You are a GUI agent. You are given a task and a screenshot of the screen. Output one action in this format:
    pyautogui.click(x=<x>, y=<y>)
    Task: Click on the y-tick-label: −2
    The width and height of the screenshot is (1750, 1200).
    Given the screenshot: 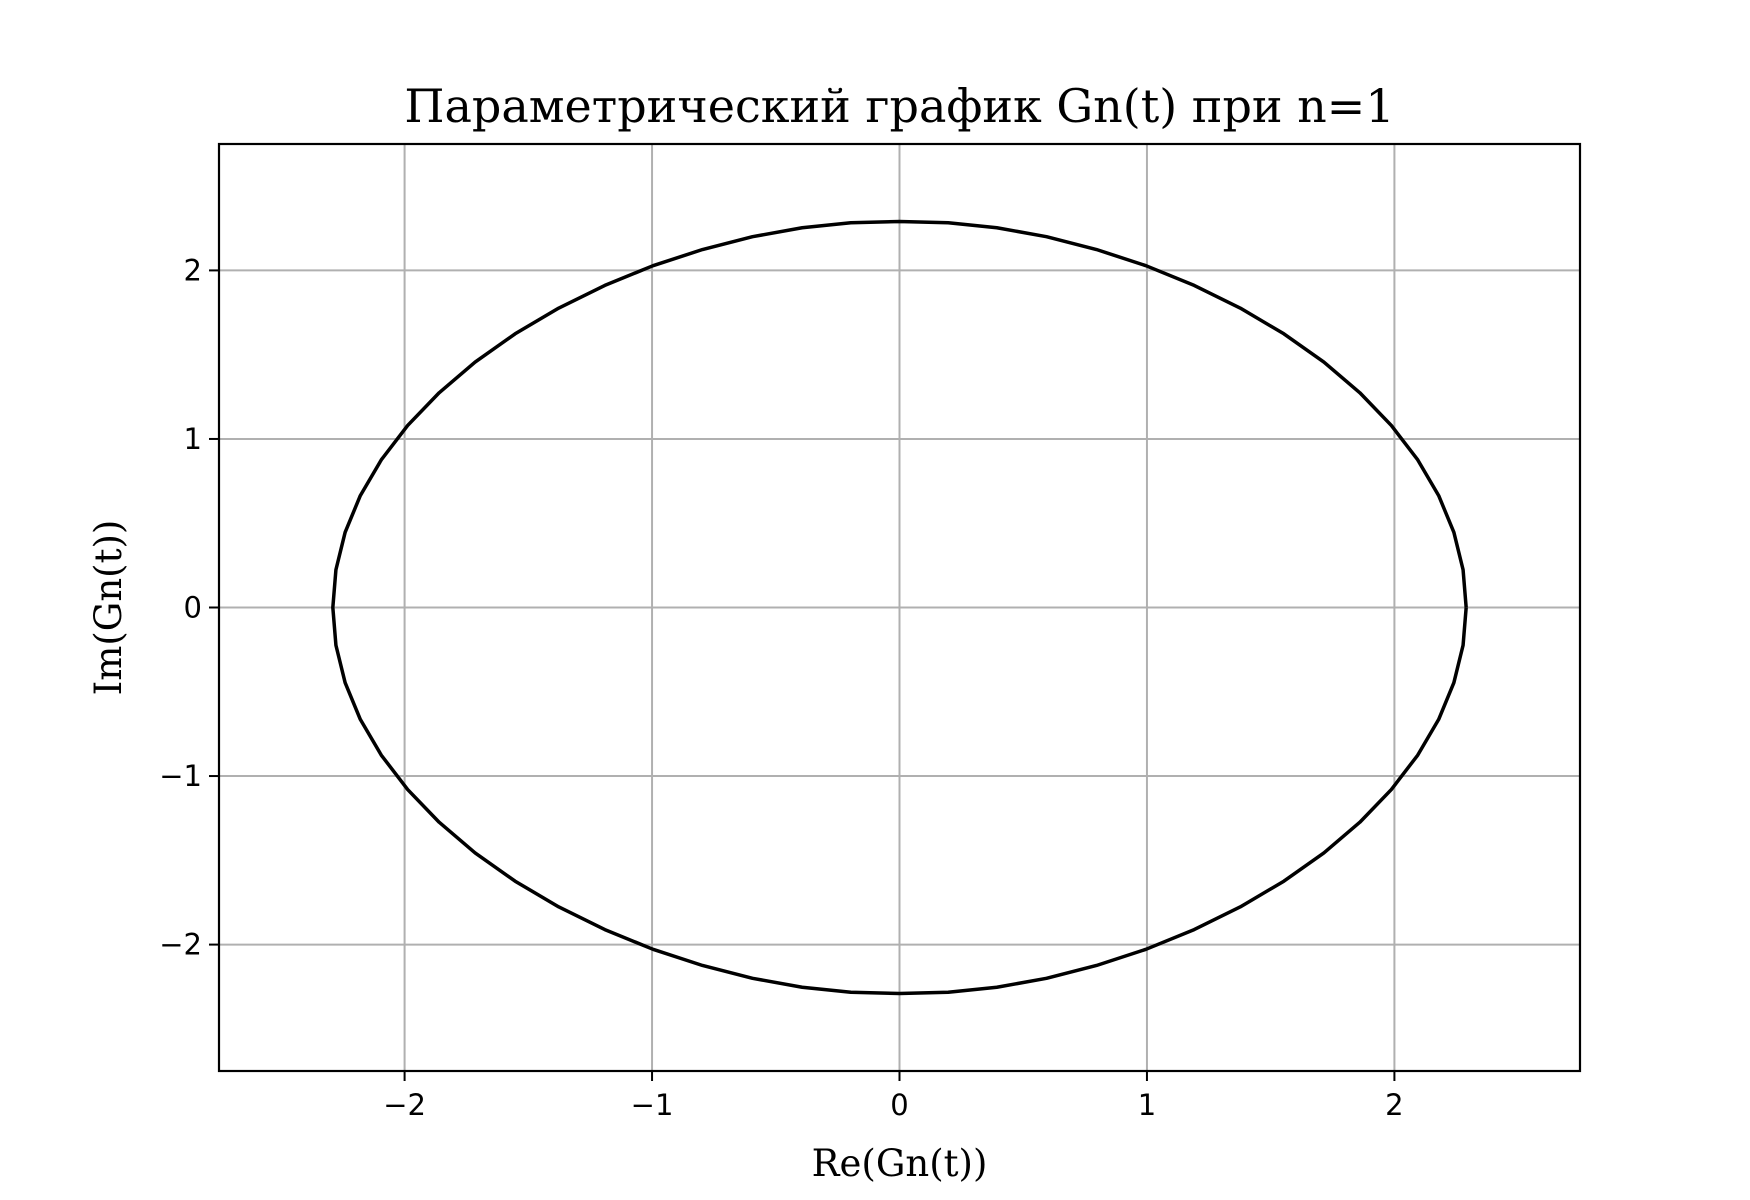 What is the action you would take?
    pyautogui.click(x=180, y=945)
    